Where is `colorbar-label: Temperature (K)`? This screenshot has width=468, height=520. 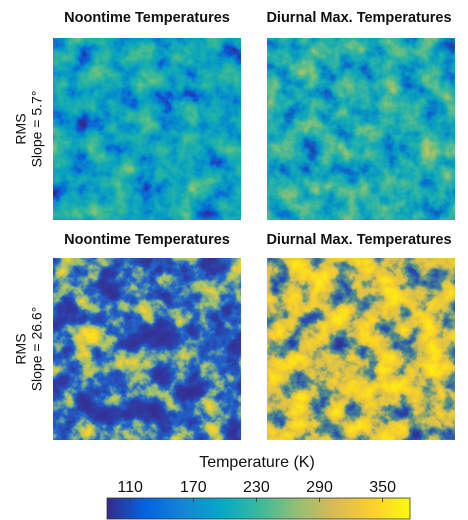
colorbar-label: Temperature (K) is located at coordinates (257, 462).